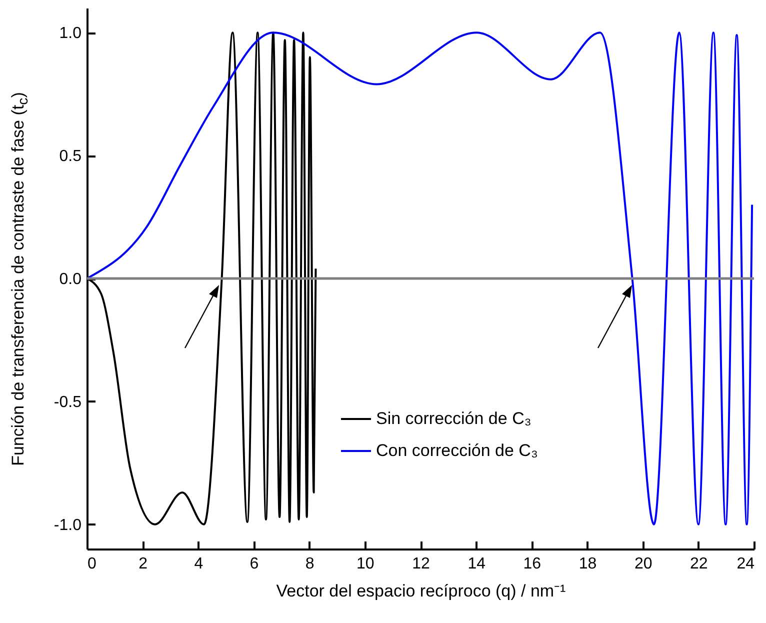 The image size is (766, 623). What do you see at coordinates (254, 564) in the screenshot?
I see `x-tick-label: 6` at bounding box center [254, 564].